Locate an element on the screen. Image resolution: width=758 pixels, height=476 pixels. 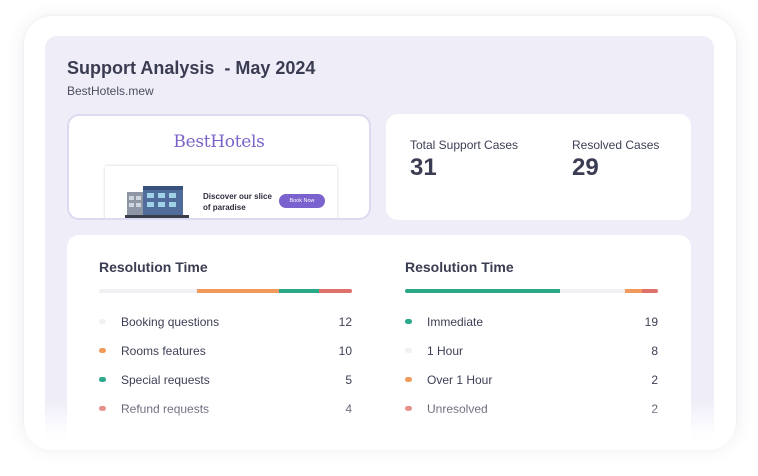
legend-count: 12 is located at coordinates (345, 321).